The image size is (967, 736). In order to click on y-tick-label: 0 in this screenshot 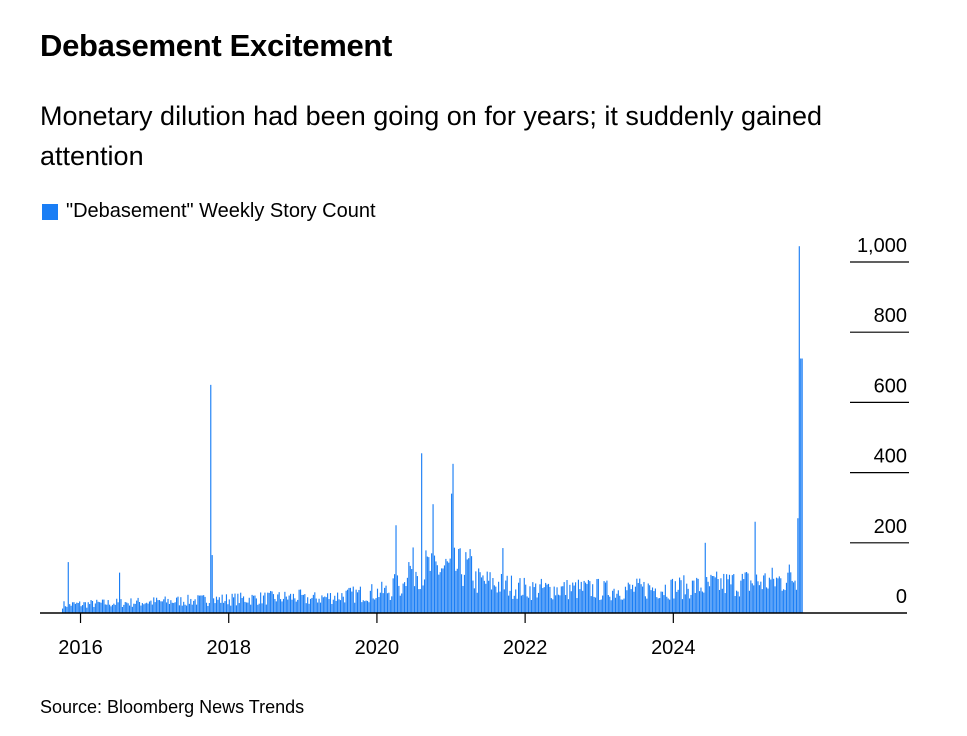, I will do `click(901, 597)`.